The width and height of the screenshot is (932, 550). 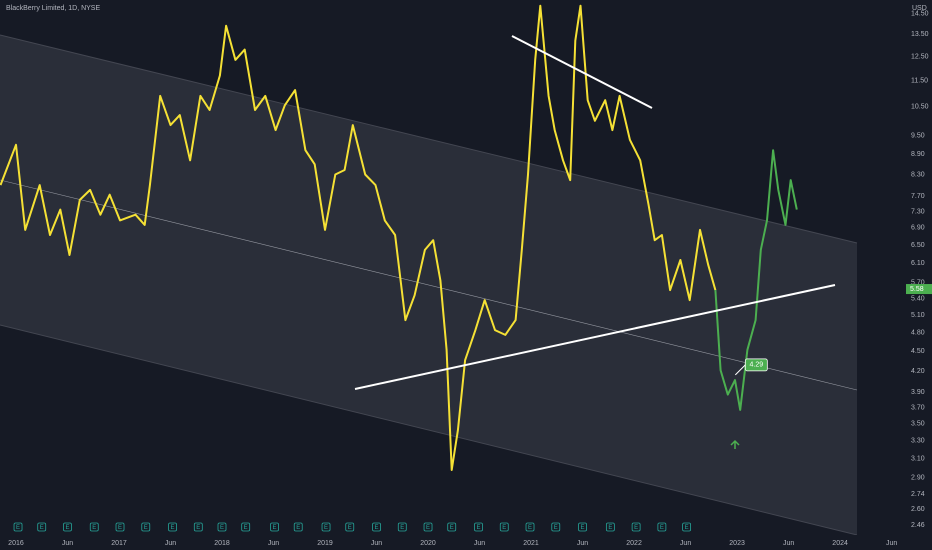 What do you see at coordinates (222, 543) in the screenshot?
I see `x-tick-label: 2018` at bounding box center [222, 543].